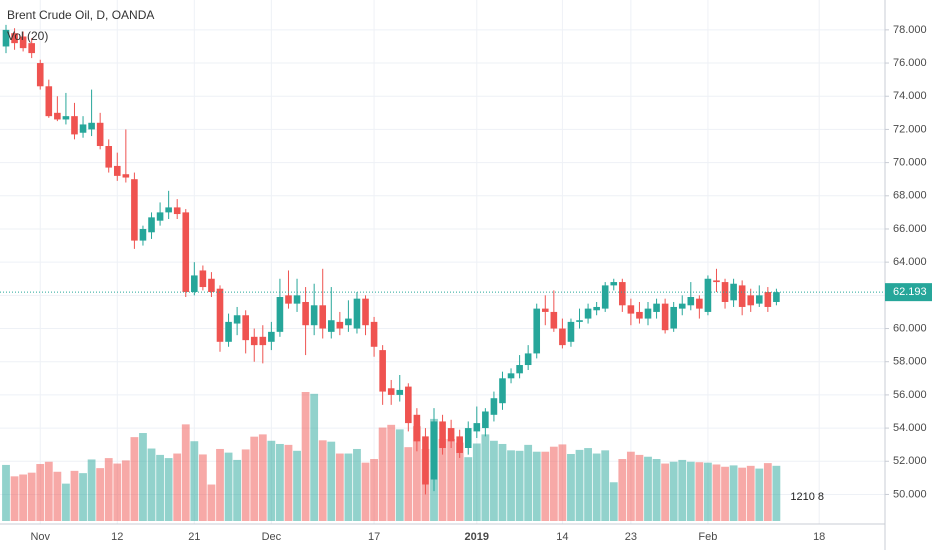 Image resolution: width=932 pixels, height=550 pixels. I want to click on last-price-box, so click(908, 292).